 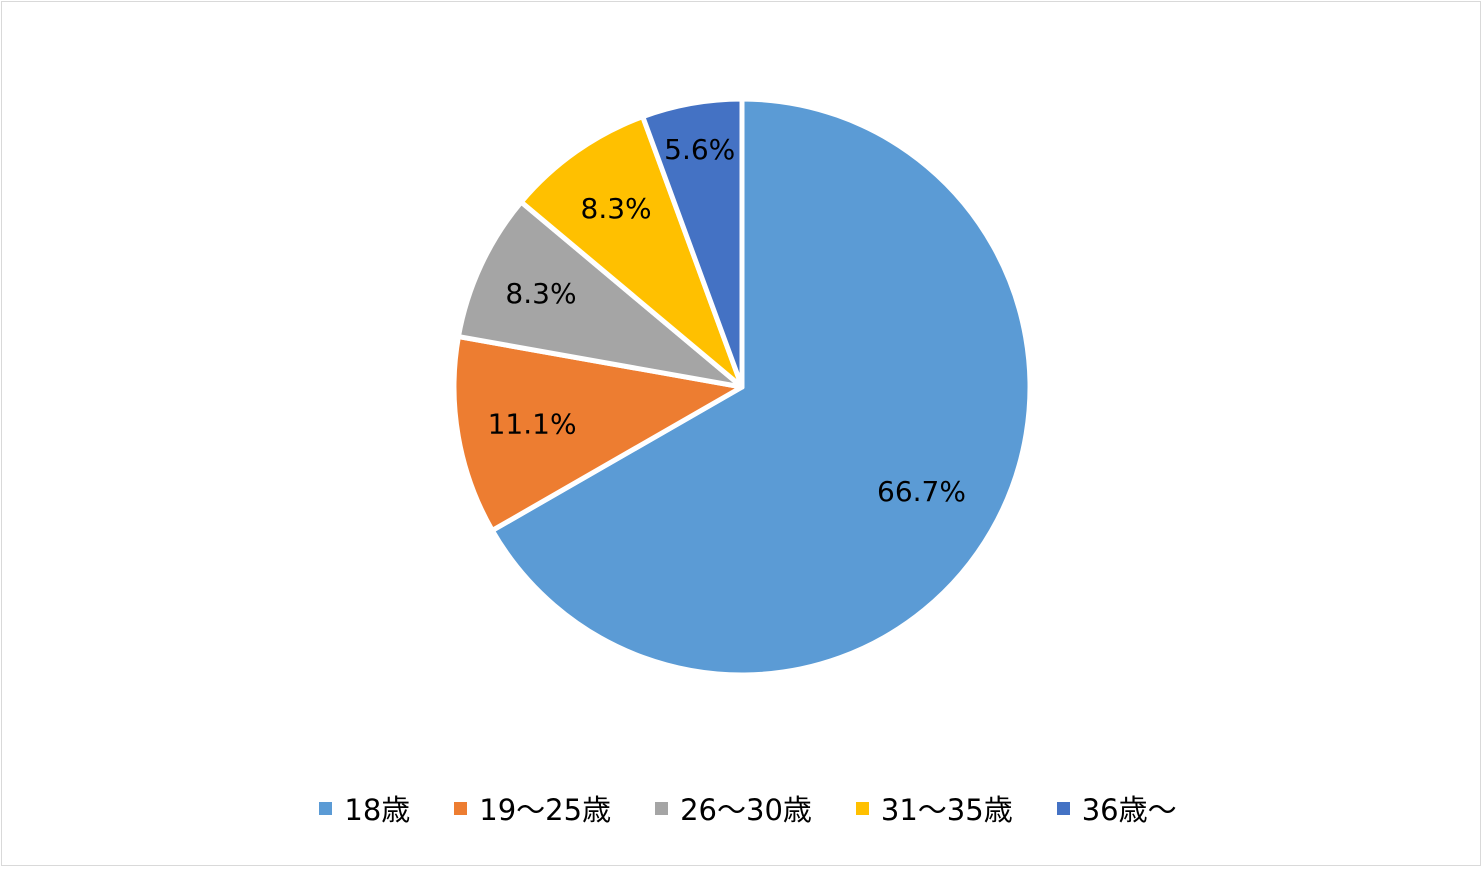 I want to click on legend-label: 36歳〜, so click(x=1129, y=810).